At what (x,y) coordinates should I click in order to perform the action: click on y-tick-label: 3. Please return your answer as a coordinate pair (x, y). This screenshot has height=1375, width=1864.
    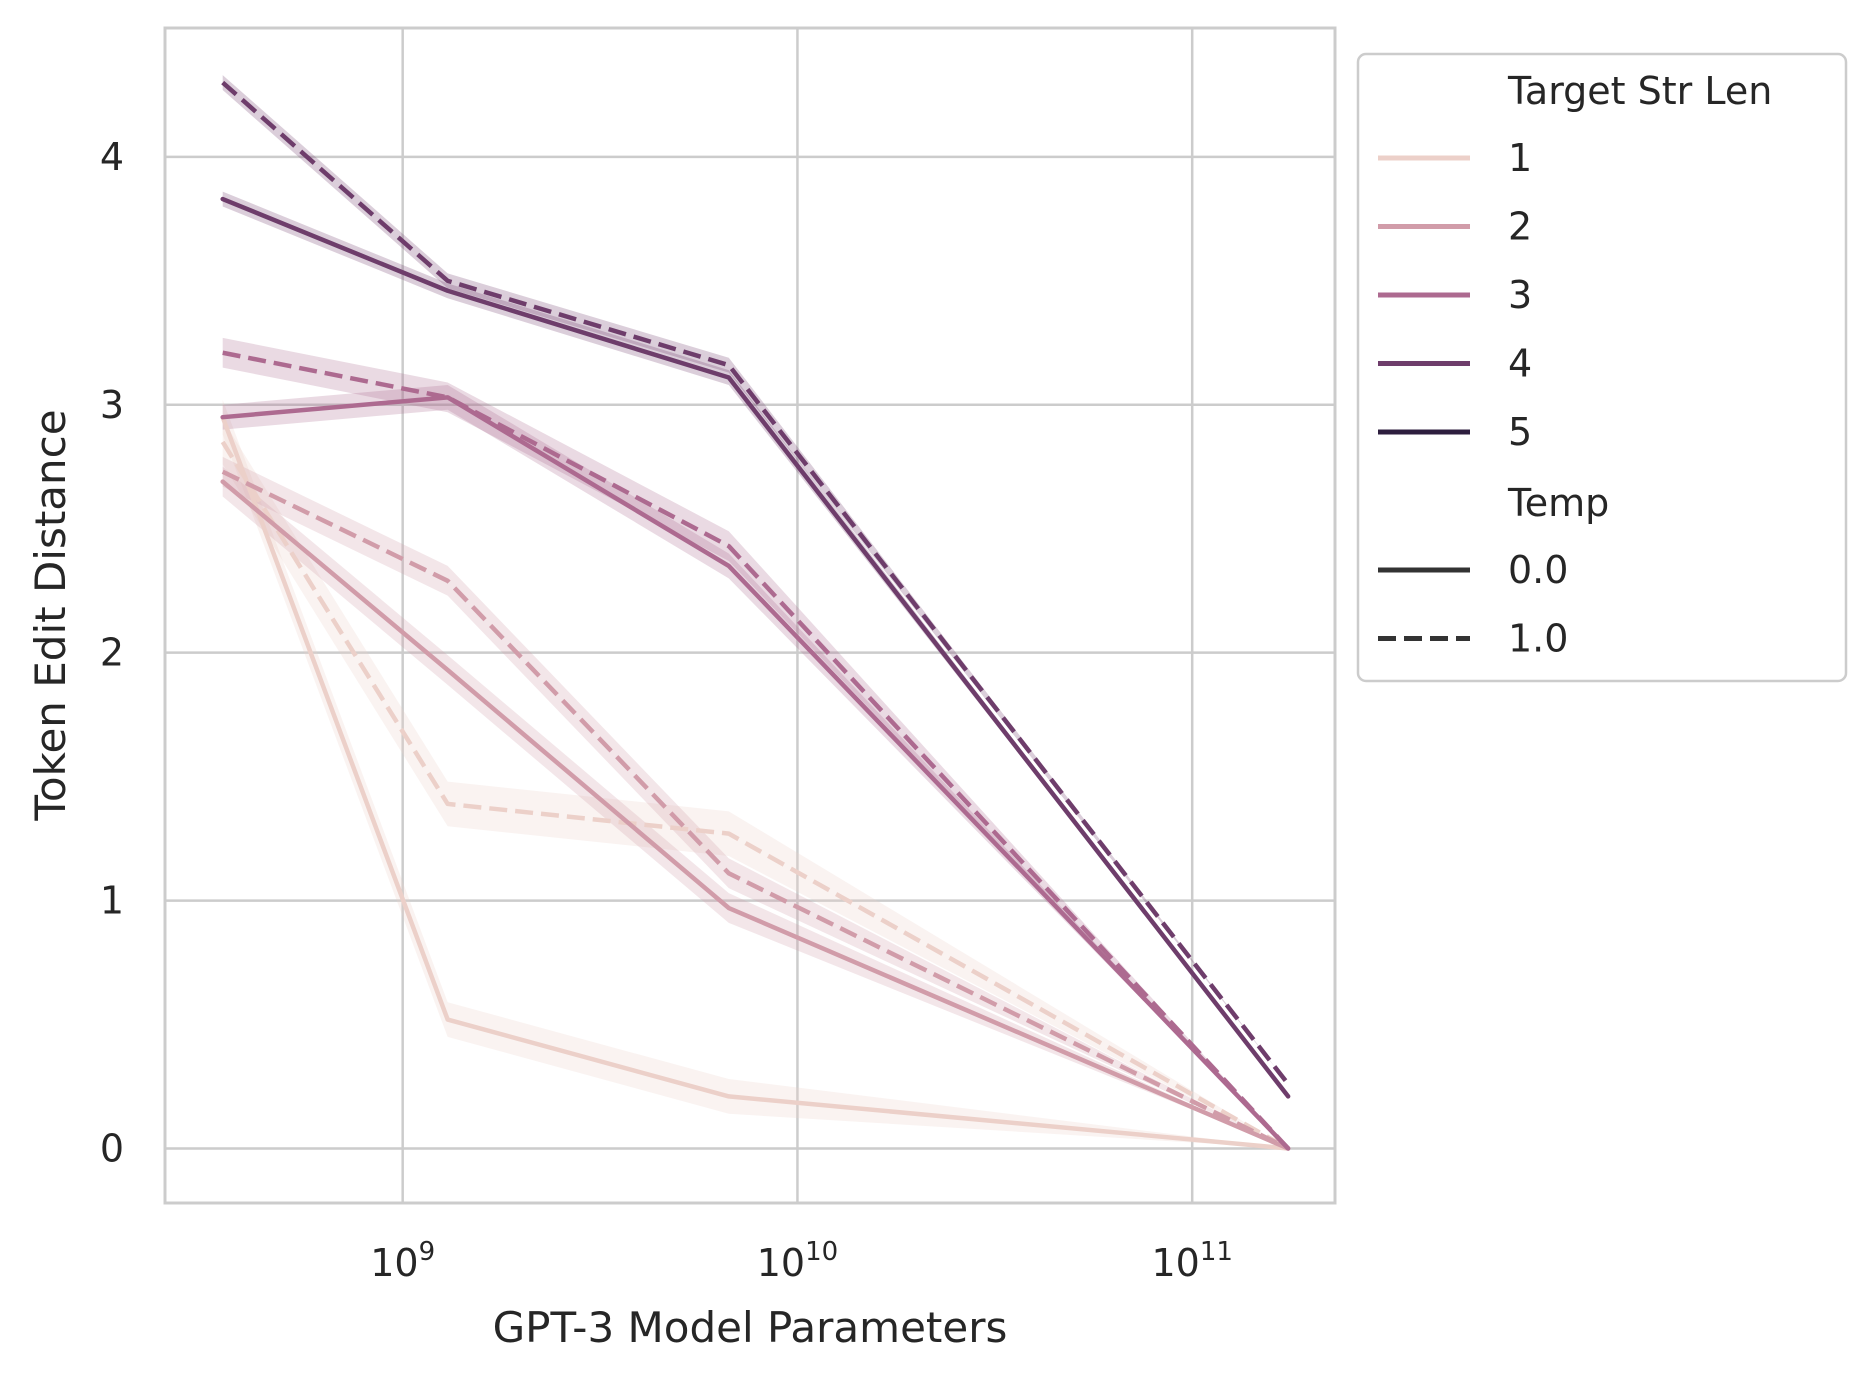
    Looking at the image, I should click on (112, 405).